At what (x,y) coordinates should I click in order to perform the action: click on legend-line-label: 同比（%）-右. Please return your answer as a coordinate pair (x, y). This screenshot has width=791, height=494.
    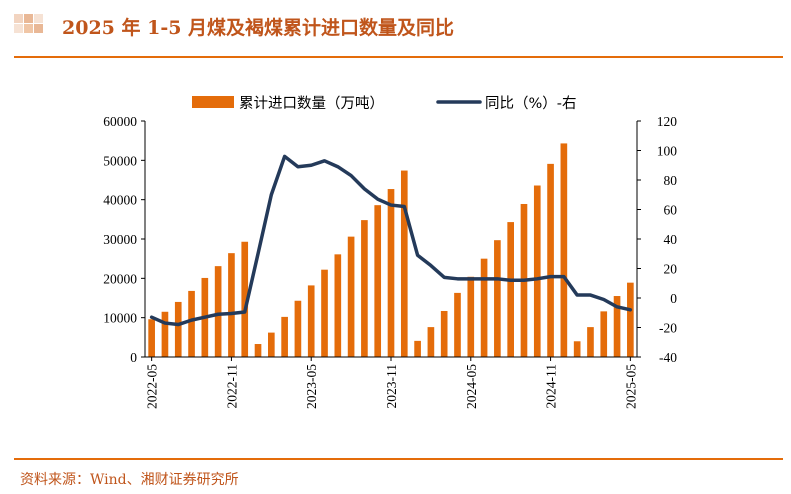
    Looking at the image, I should click on (531, 103).